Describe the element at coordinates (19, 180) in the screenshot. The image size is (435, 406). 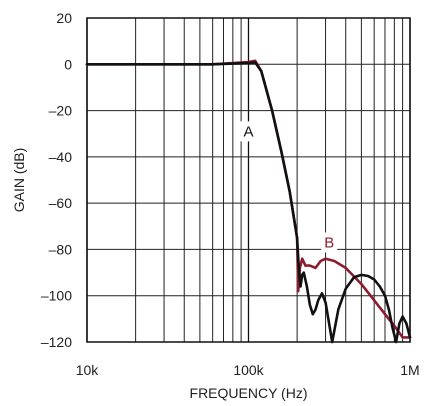
I see `y-axis-title: GAIN (dB)` at that location.